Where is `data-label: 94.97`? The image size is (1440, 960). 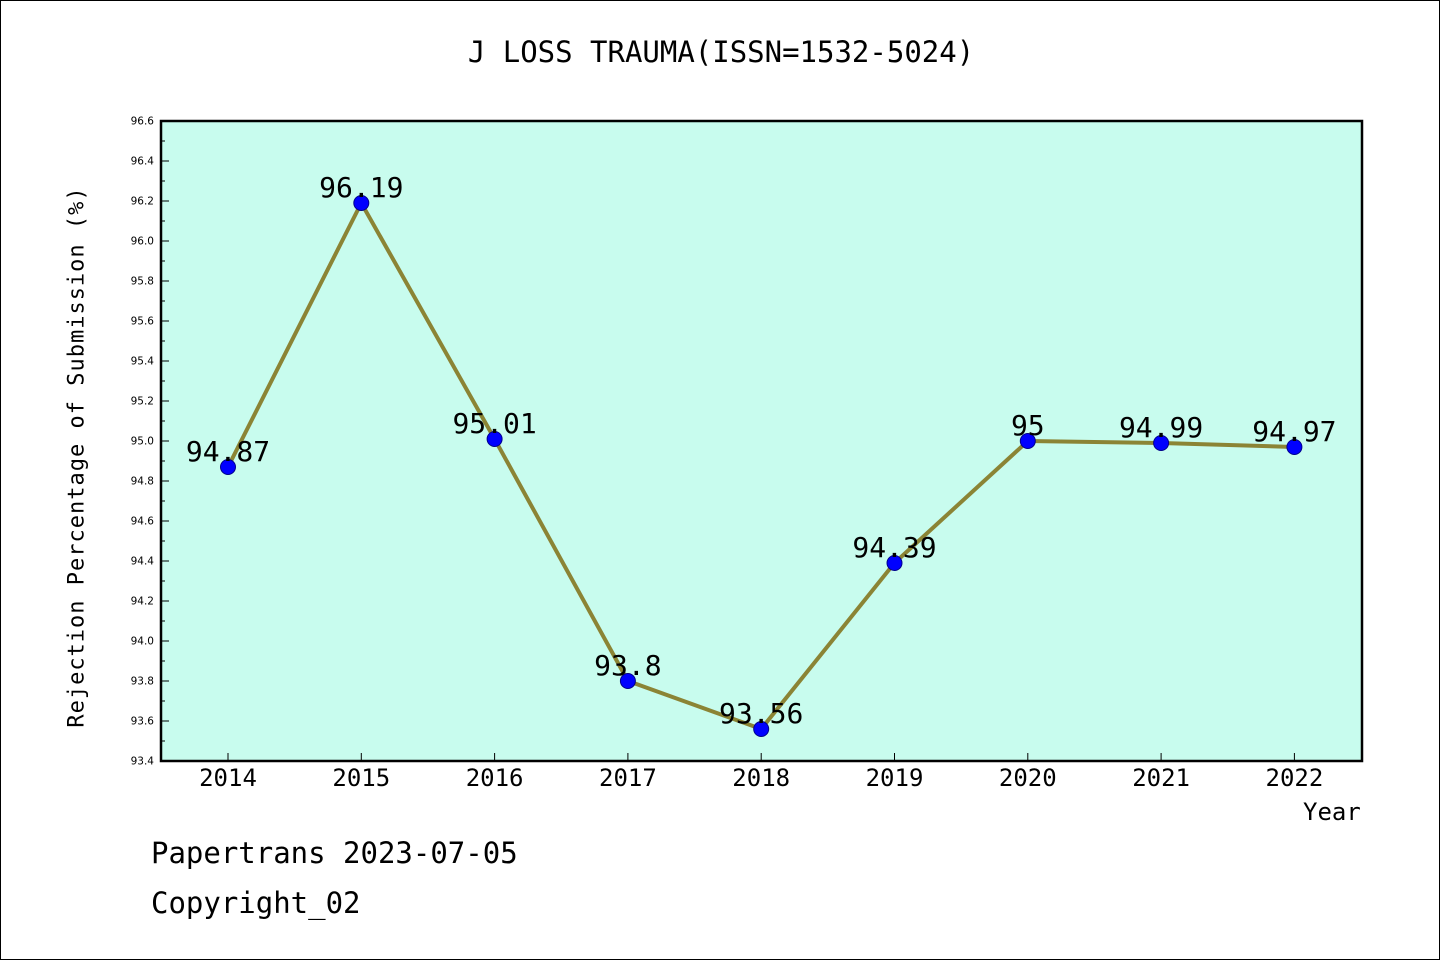 data-label: 94.97 is located at coordinates (1294, 431).